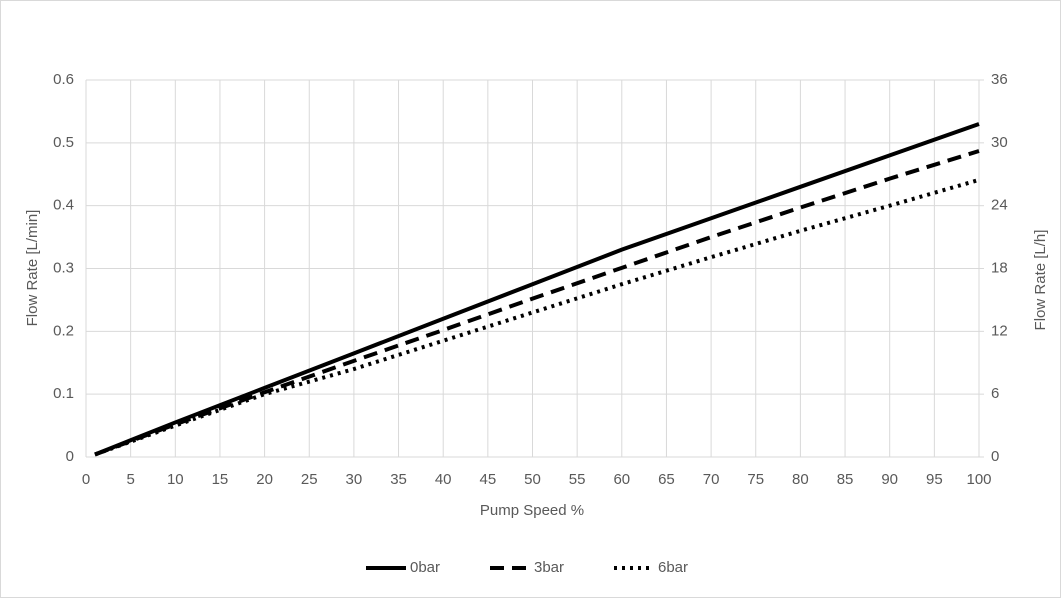  I want to click on y2-tick-label: 12, so click(999, 330).